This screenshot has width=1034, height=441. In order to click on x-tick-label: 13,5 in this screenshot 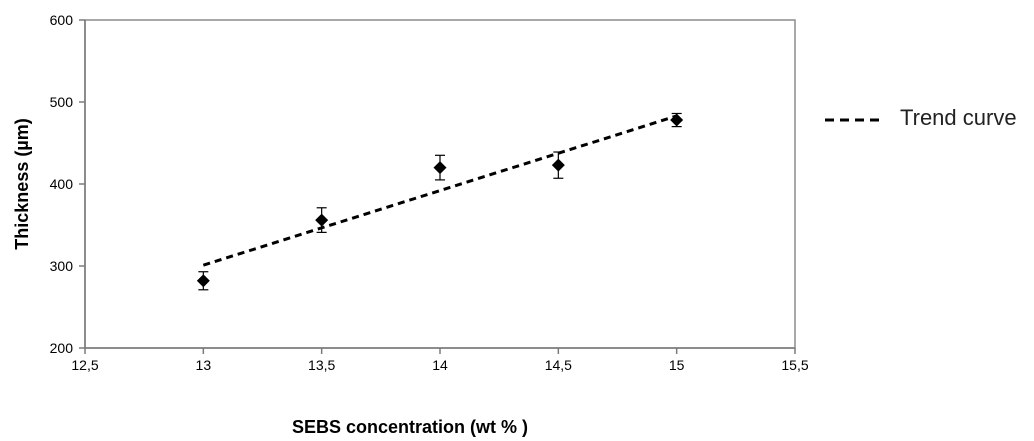, I will do `click(321, 365)`.